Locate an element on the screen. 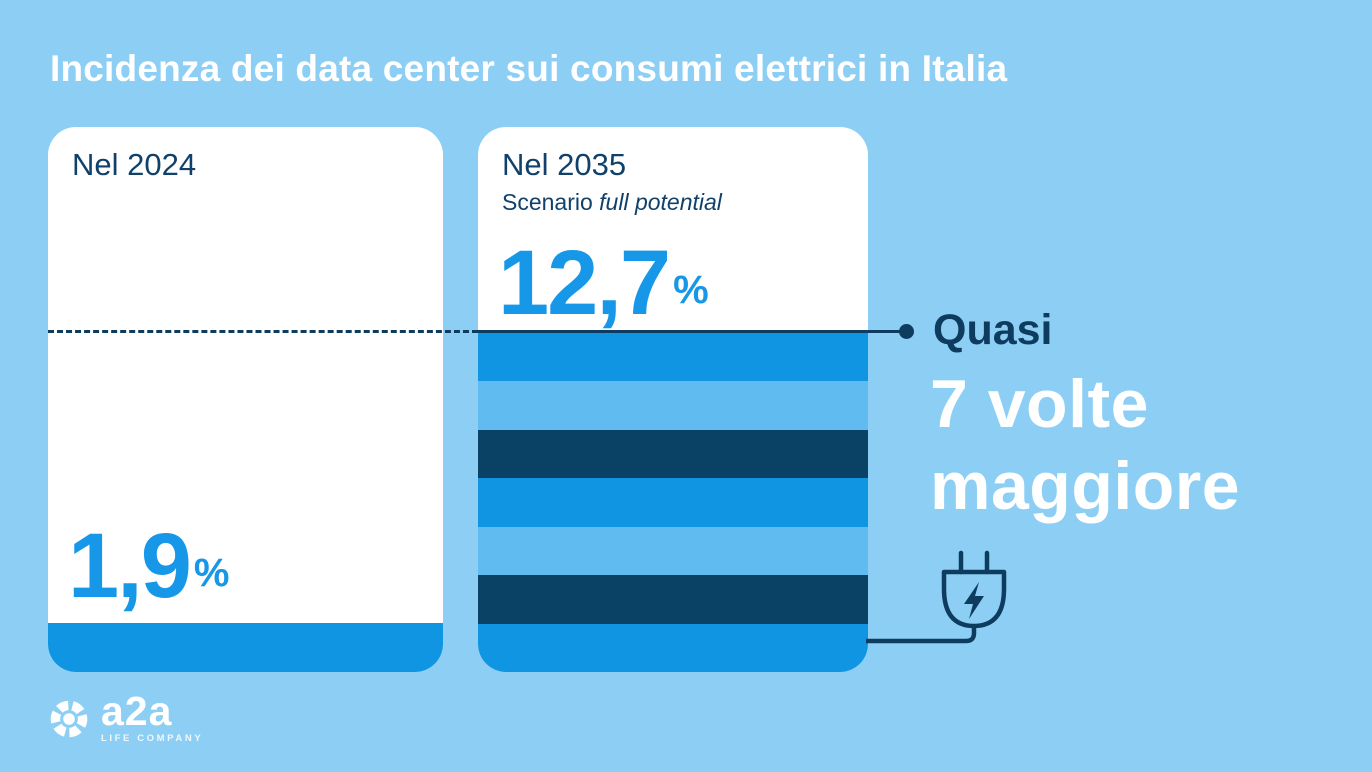 The image size is (1372, 772). logo-name: a2a is located at coordinates (137, 711).